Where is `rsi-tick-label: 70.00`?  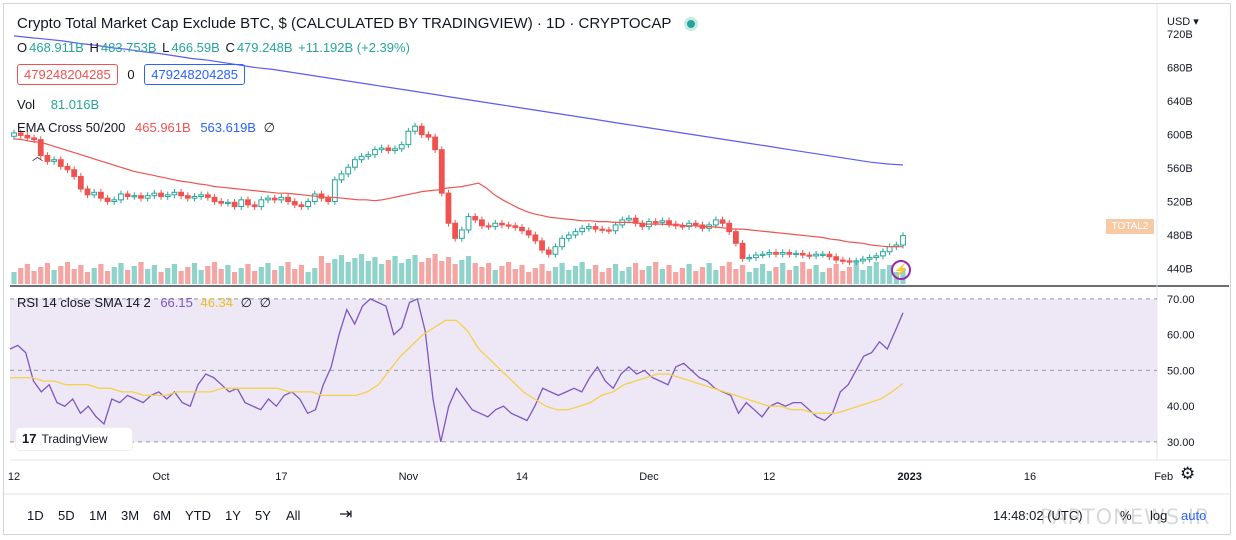 rsi-tick-label: 70.00 is located at coordinates (1181, 300).